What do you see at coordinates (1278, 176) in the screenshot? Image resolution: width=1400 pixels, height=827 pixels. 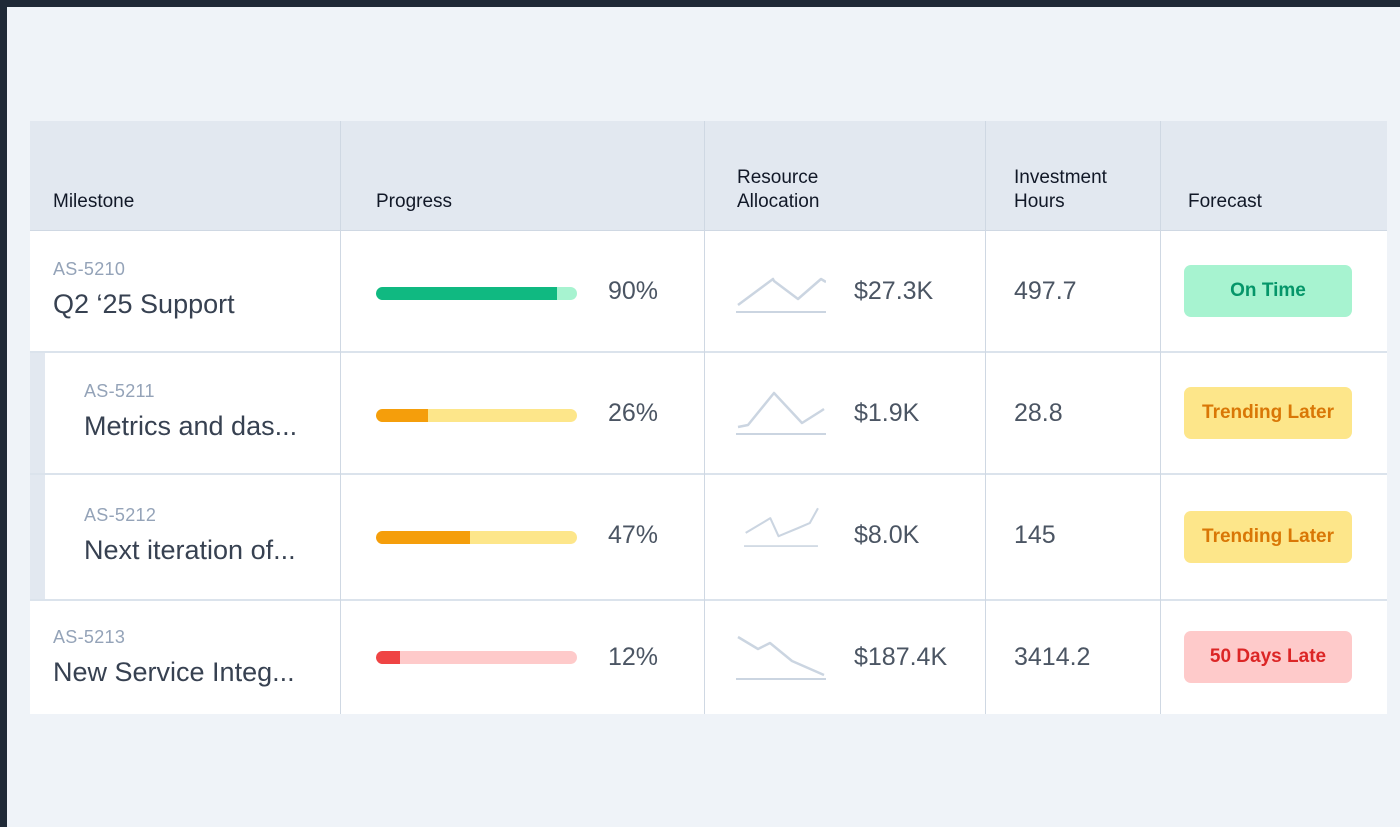 I see `column-header-forecast: Forecast` at bounding box center [1278, 176].